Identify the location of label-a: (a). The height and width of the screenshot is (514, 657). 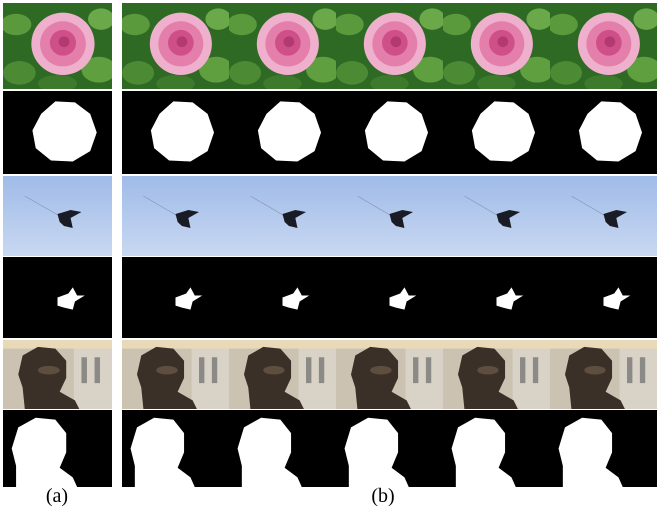
(57, 496).